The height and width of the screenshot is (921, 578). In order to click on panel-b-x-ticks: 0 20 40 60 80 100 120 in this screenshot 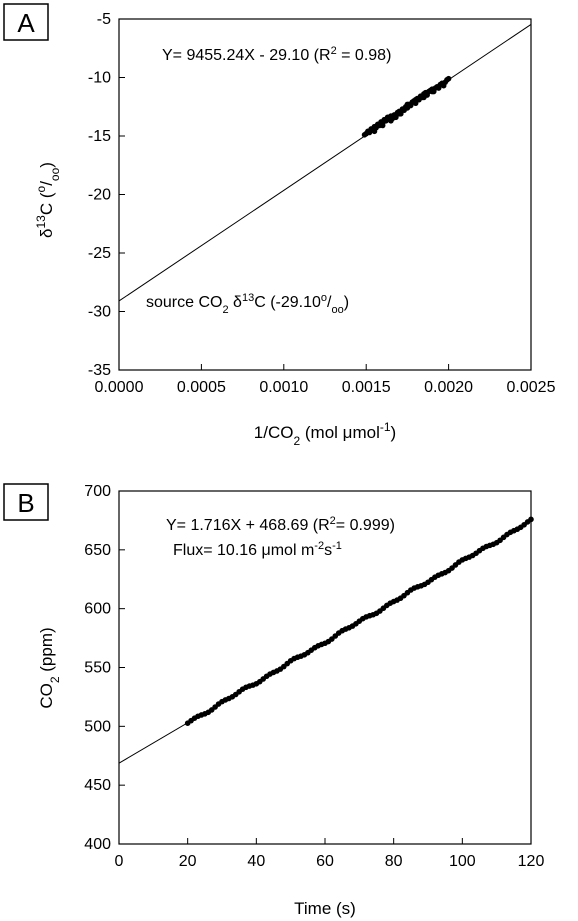, I will do `click(330, 854)`.